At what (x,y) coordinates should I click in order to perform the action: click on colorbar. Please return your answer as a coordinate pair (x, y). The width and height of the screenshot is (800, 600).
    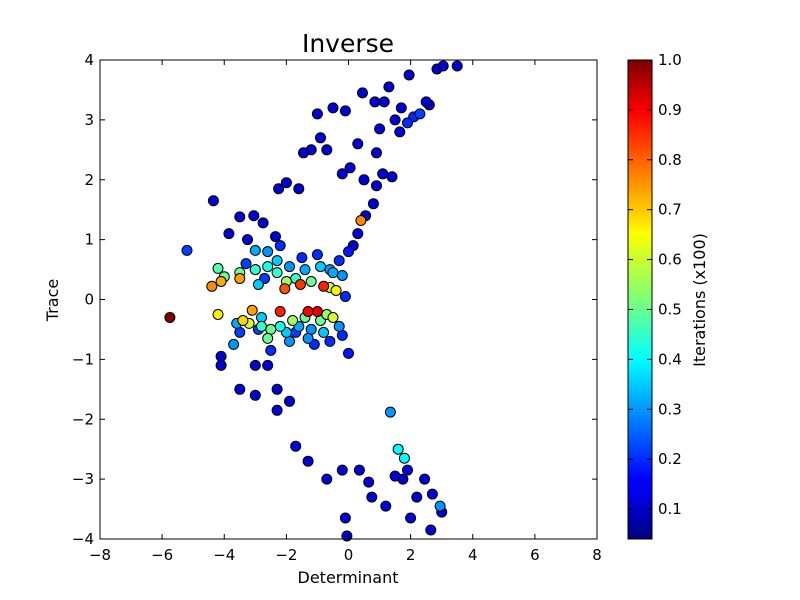
    Looking at the image, I should click on (640, 299).